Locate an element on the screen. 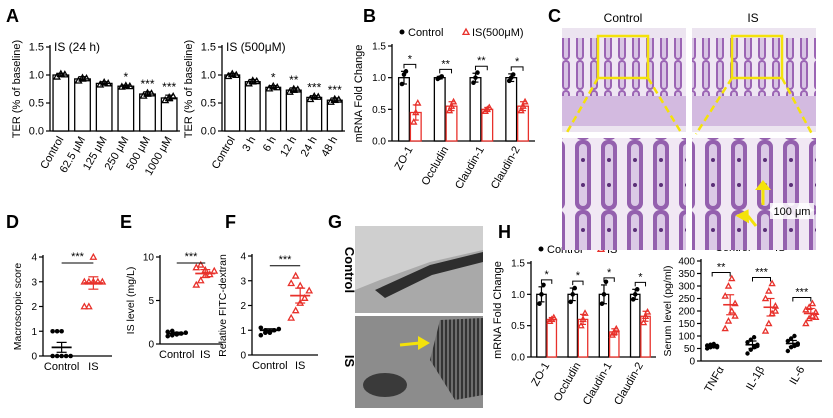  tem-control-label: Control is located at coordinates (349, 270).